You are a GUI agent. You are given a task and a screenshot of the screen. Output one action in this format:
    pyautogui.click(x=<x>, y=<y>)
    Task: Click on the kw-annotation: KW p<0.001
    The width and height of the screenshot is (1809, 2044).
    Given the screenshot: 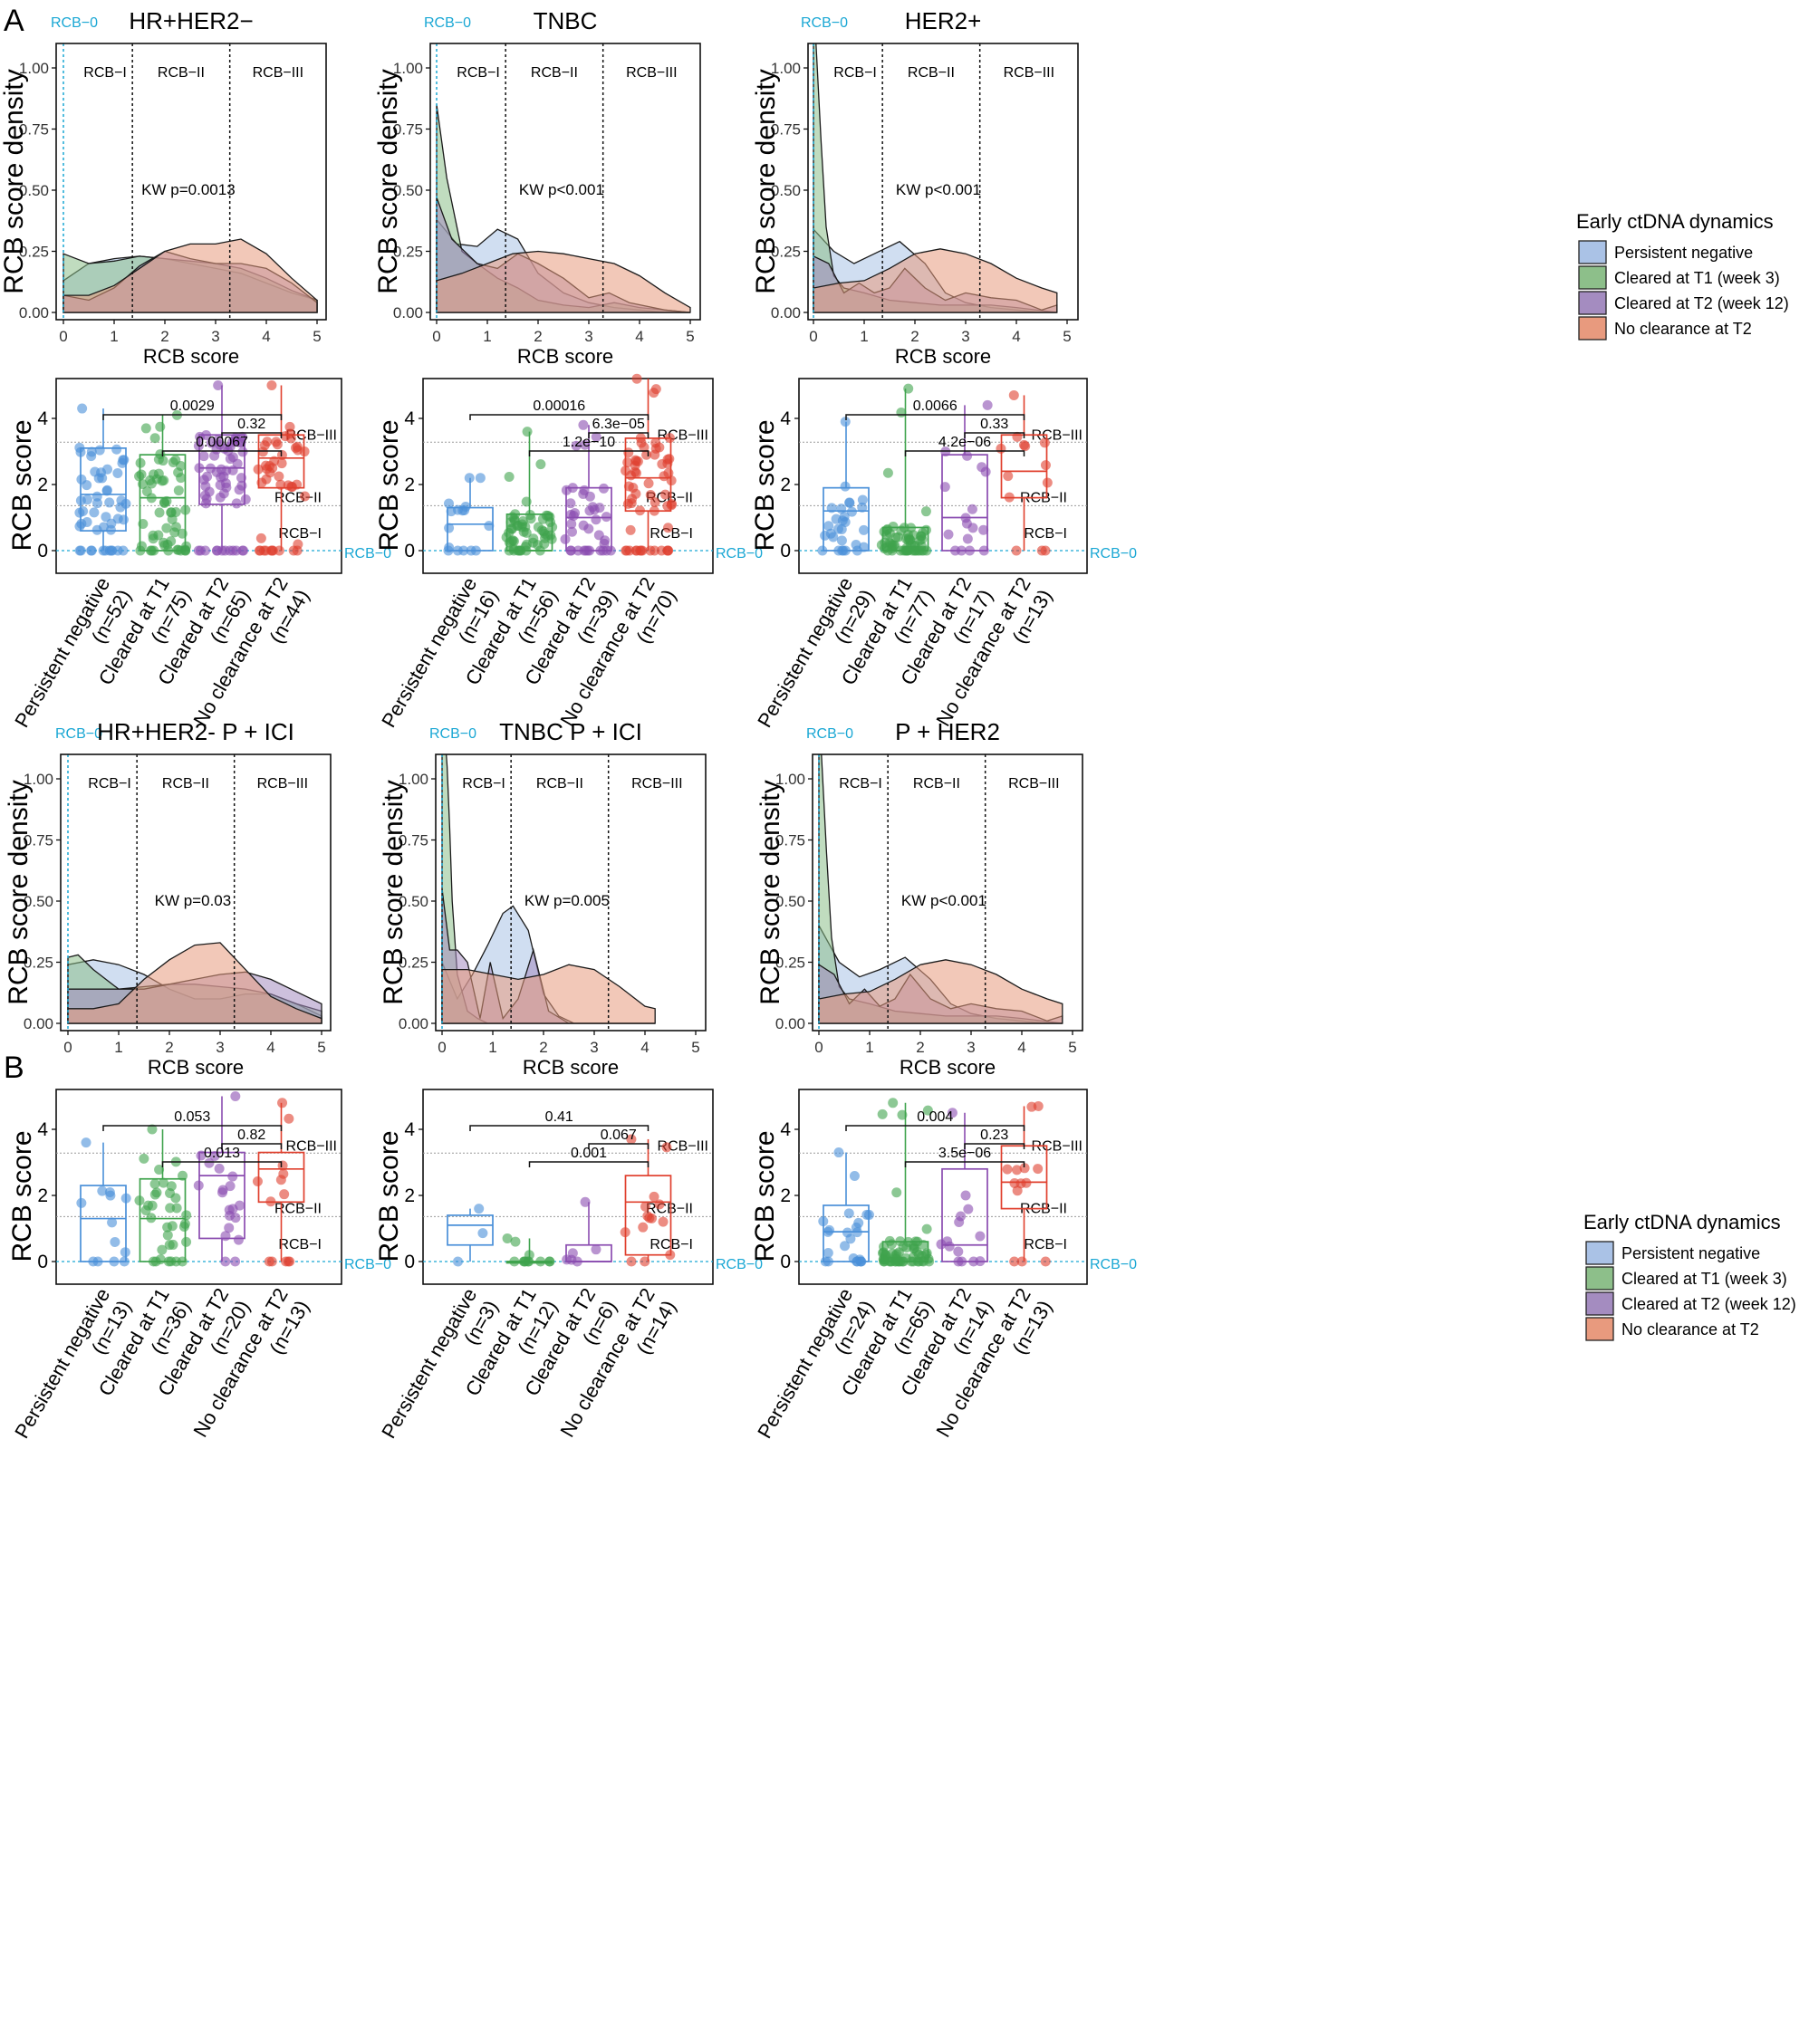 What is the action you would take?
    pyautogui.click(x=938, y=189)
    